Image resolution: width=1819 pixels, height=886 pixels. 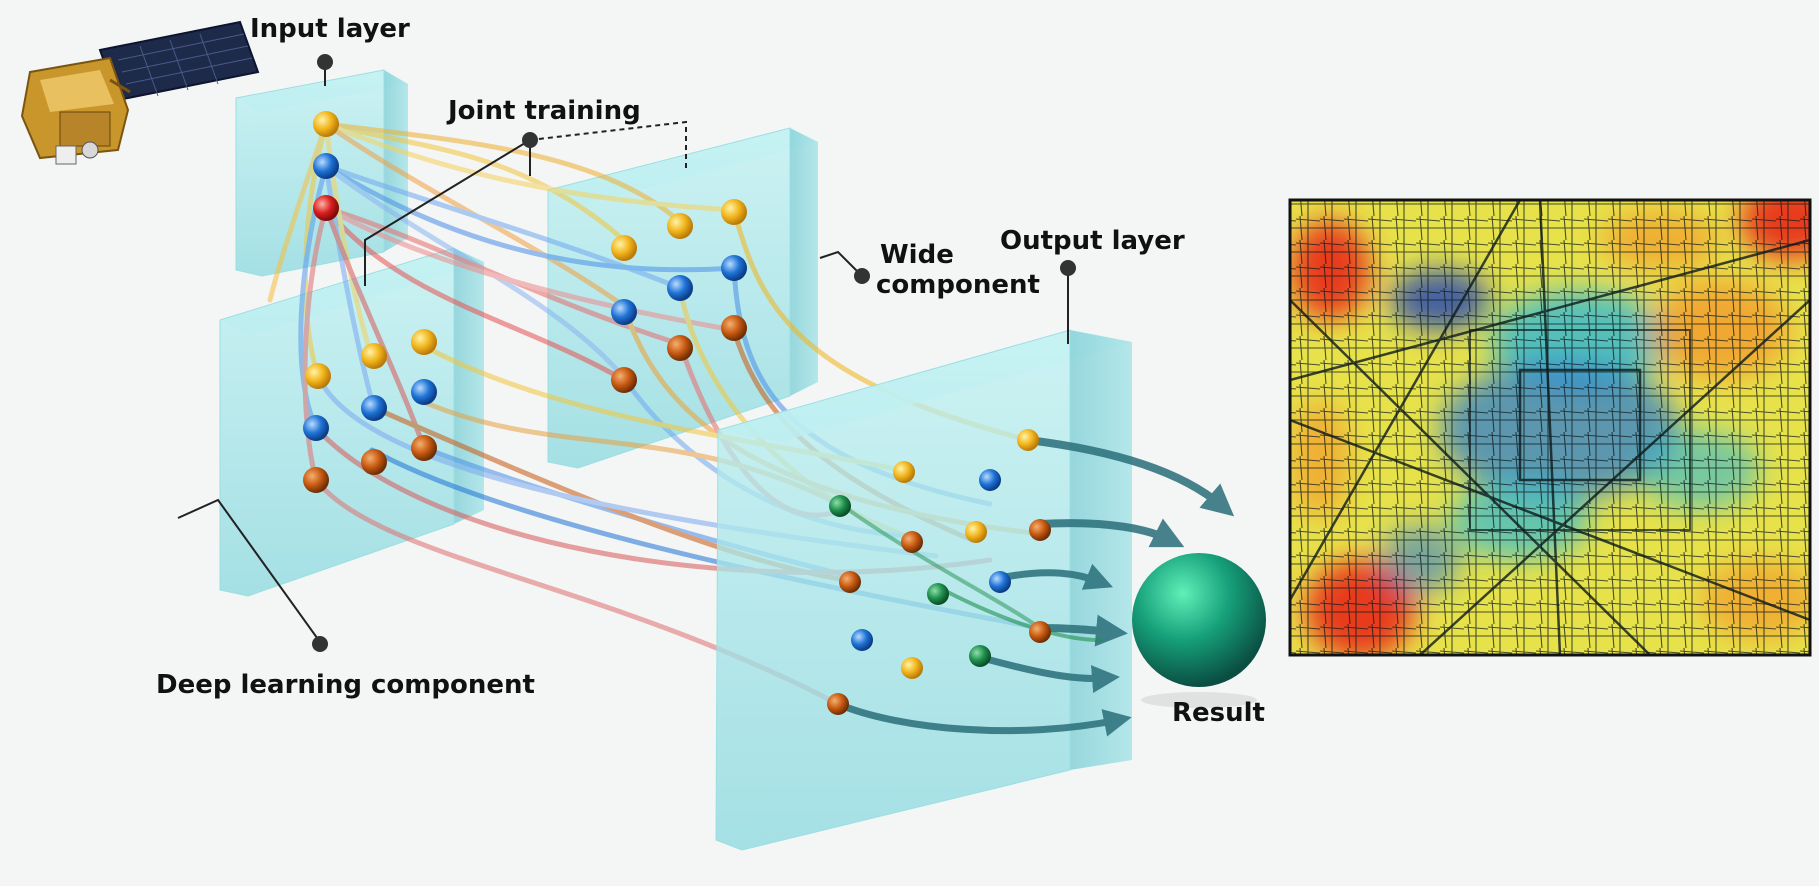 I want to click on heat-map-frame, so click(x=1550, y=427).